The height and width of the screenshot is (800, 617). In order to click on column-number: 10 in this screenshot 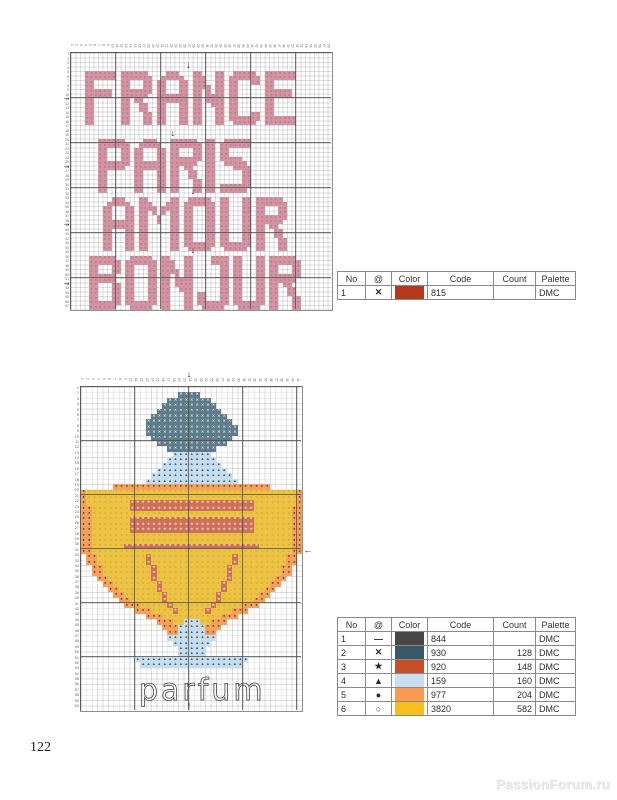, I will do `click(112, 46)`.